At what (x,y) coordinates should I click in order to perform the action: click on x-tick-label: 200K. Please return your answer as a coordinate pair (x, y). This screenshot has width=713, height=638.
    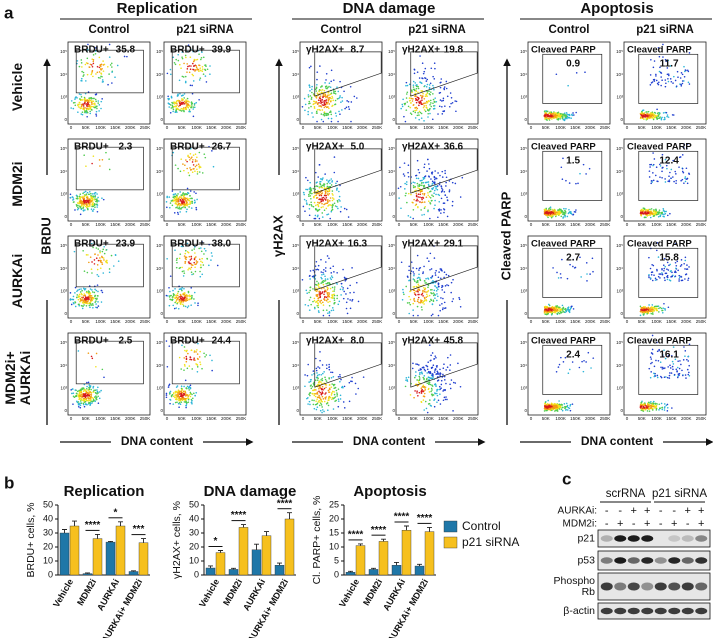
    Looking at the image, I should click on (226, 127).